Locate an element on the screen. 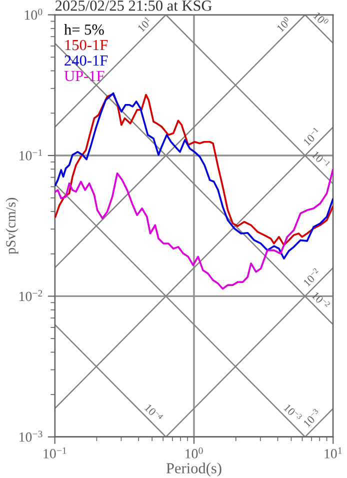 Image resolution: width=347 pixels, height=478 pixels. y-tick-label: 10$^{−2}$ is located at coordinates (31, 296).